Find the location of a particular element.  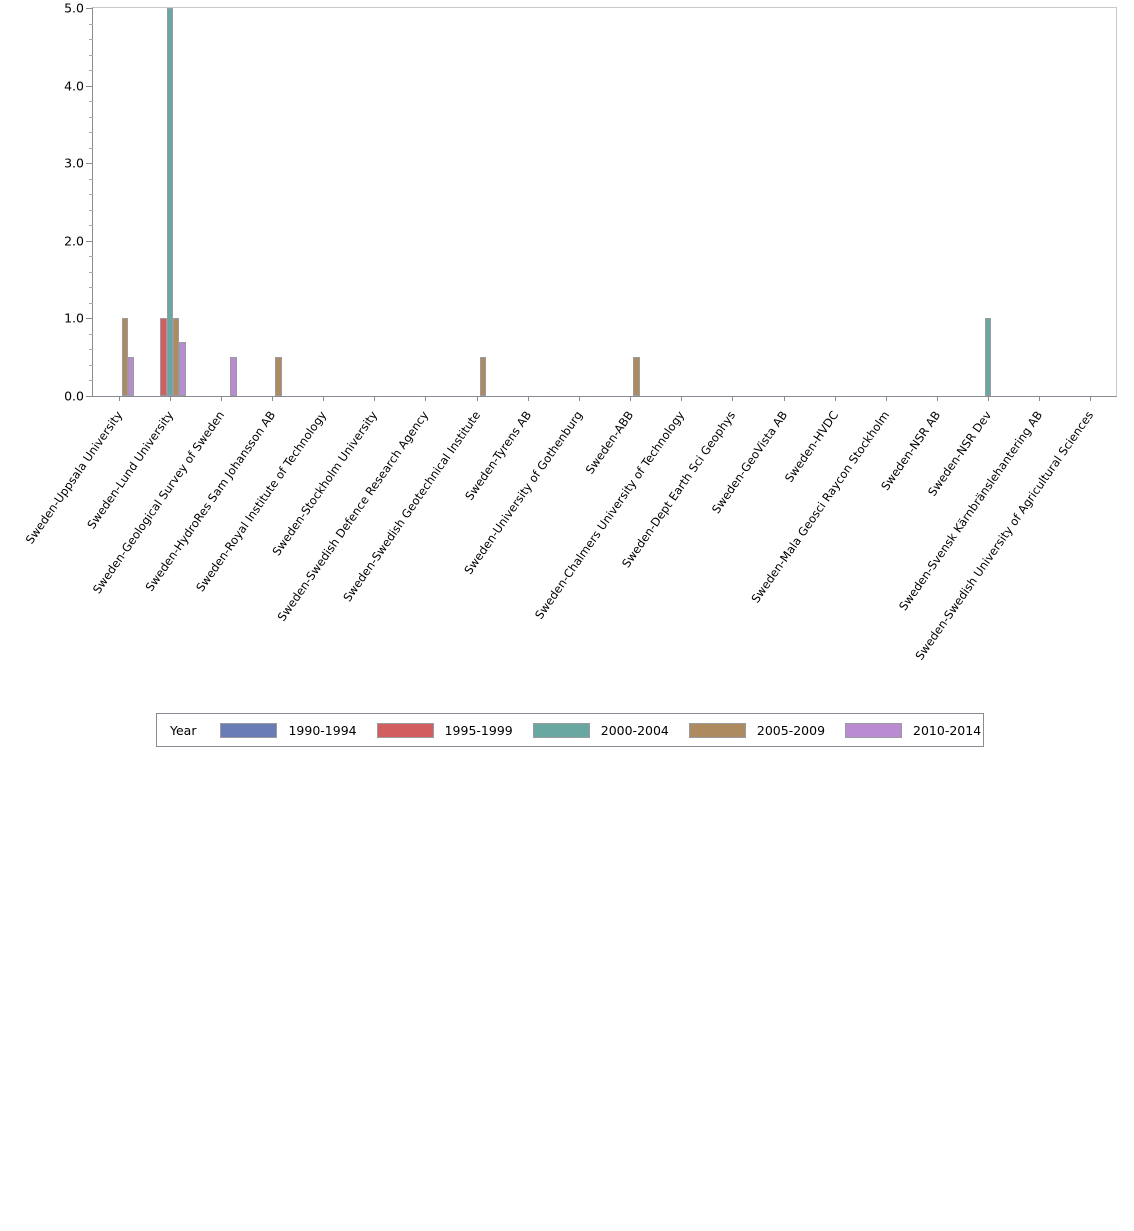

y-tick-label: 4.0 is located at coordinates (74, 86).